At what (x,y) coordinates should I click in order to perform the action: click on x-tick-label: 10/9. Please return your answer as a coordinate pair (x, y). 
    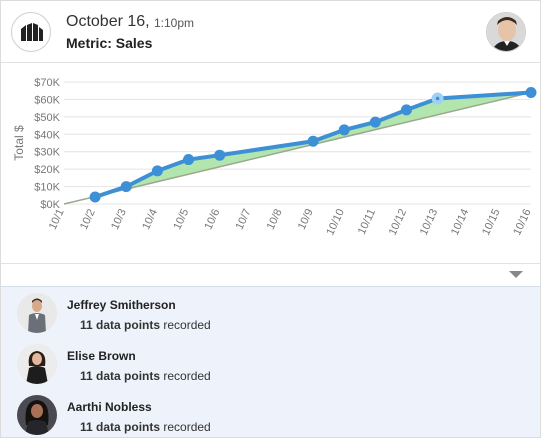
    Looking at the image, I should click on (306, 219).